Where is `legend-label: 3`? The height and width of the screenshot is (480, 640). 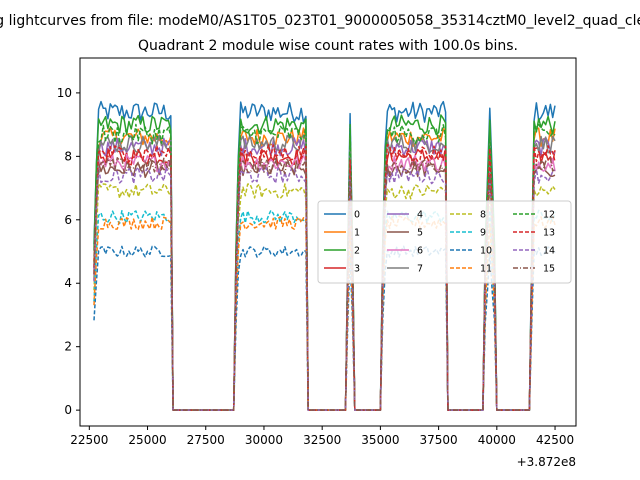 legend-label: 3 is located at coordinates (357, 269).